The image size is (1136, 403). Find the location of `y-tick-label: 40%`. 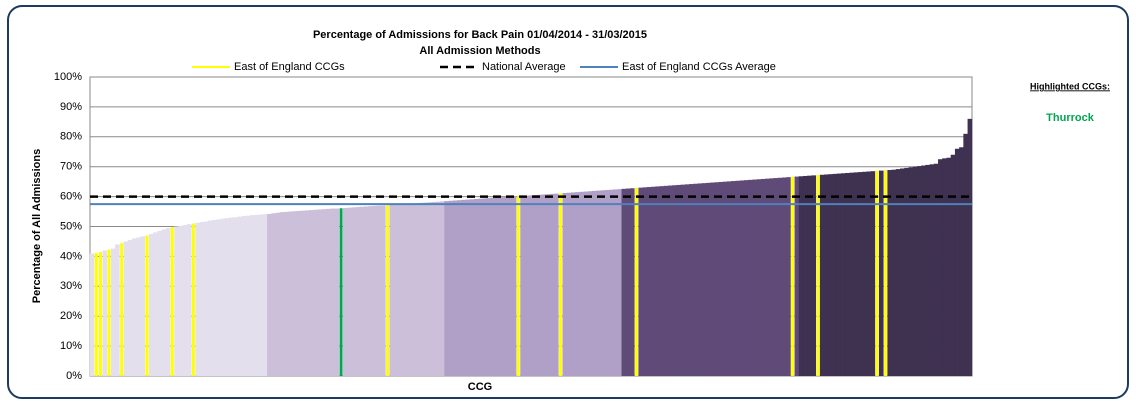

y-tick-label: 40% is located at coordinates (71, 256).